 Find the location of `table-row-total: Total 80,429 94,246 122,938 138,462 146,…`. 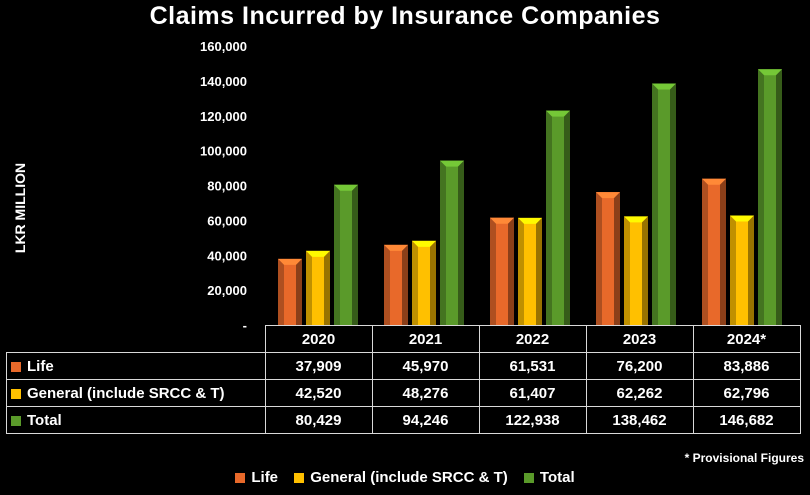

table-row-total: Total 80,429 94,246 122,938 138,462 146,… is located at coordinates (403, 420).